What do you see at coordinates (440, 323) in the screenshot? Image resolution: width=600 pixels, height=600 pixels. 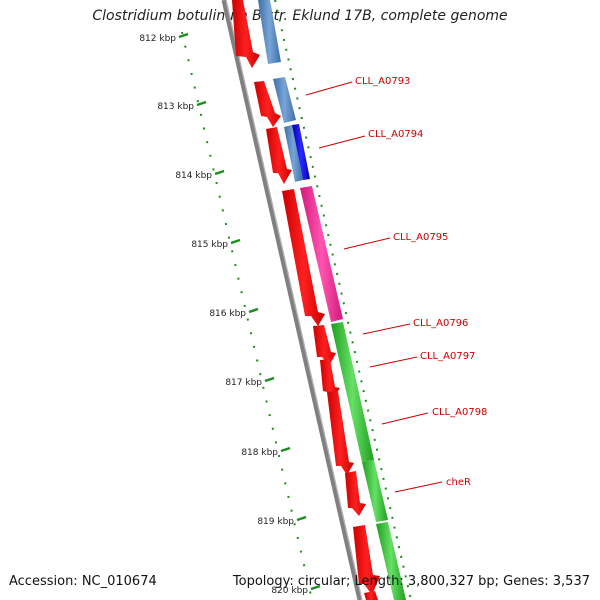 I see `gene-label: CLL_A0796` at bounding box center [440, 323].